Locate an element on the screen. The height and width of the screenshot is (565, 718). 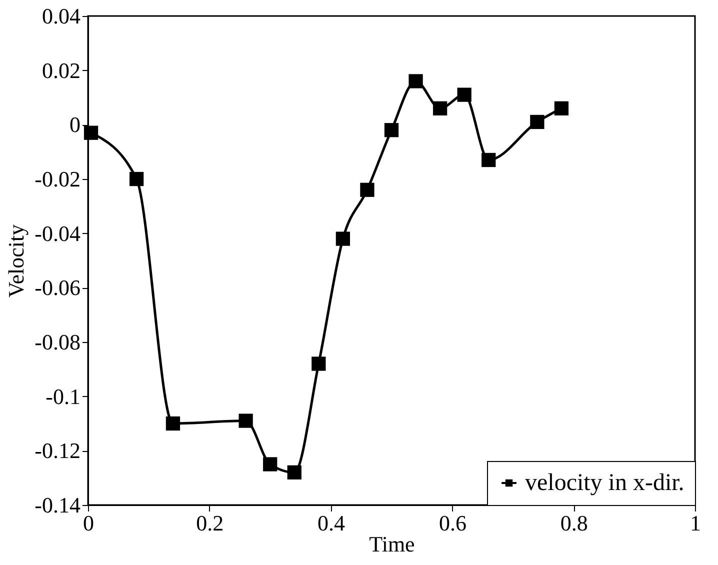
y-tick-label: 0.02 is located at coordinates (61, 70).